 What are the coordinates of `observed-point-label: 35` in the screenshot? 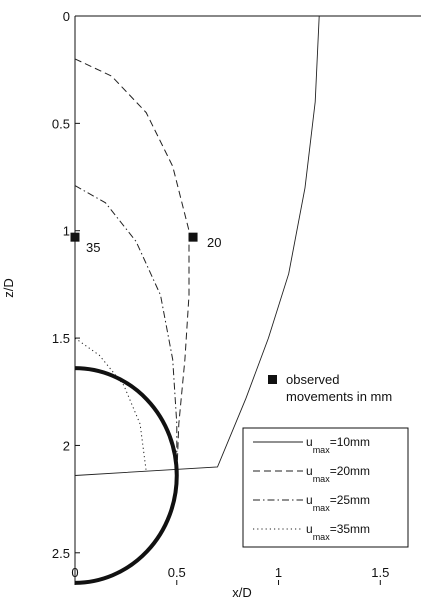 It's located at (93, 247).